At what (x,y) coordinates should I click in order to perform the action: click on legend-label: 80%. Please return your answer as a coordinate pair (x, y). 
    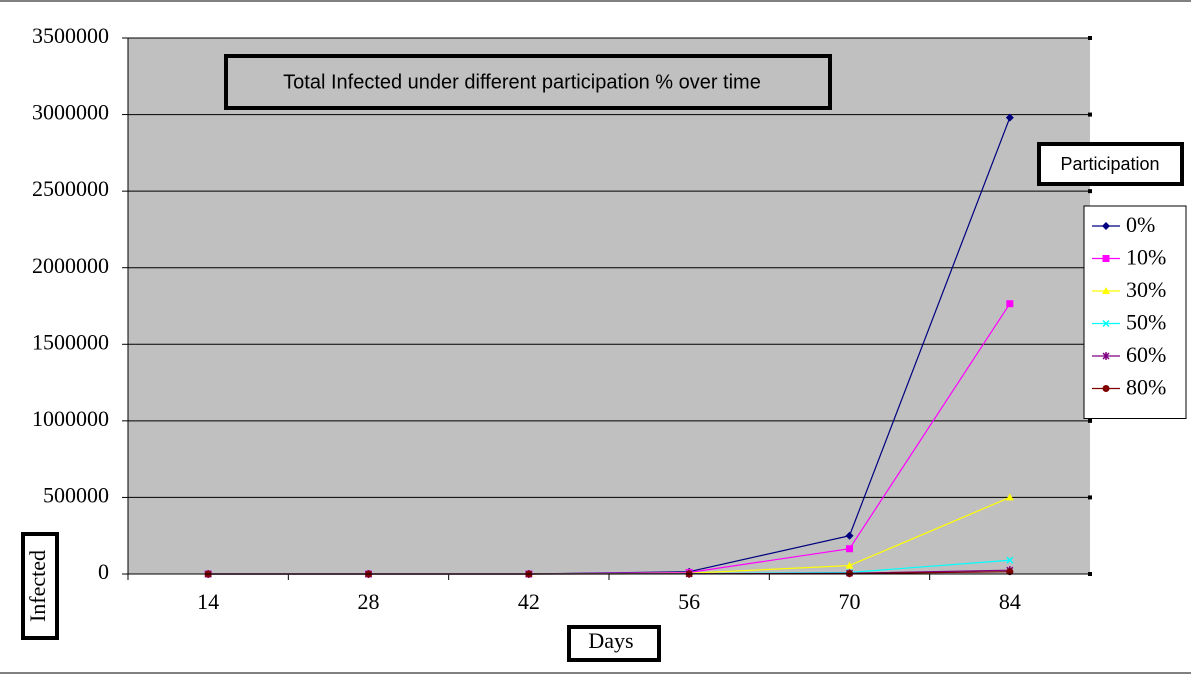
    Looking at the image, I should click on (1146, 387).